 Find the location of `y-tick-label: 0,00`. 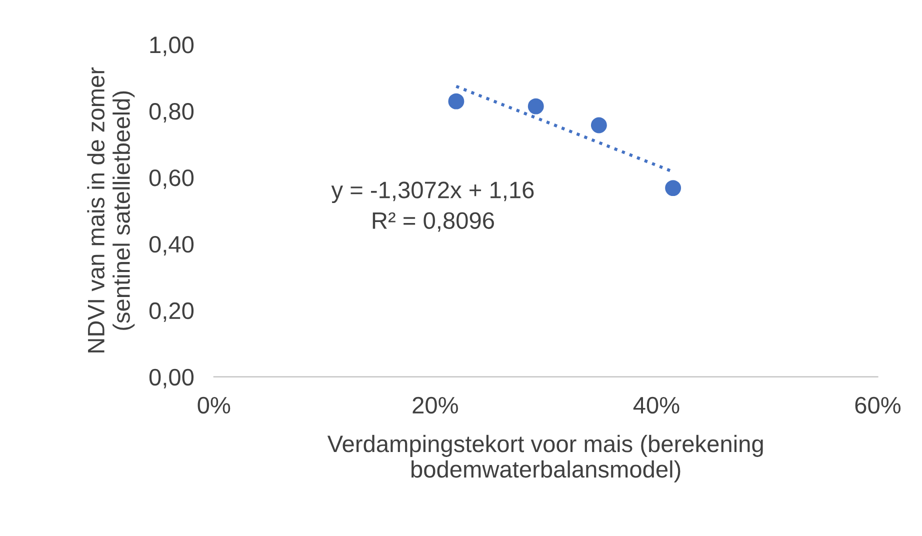

y-tick-label: 0,00 is located at coordinates (171, 378).